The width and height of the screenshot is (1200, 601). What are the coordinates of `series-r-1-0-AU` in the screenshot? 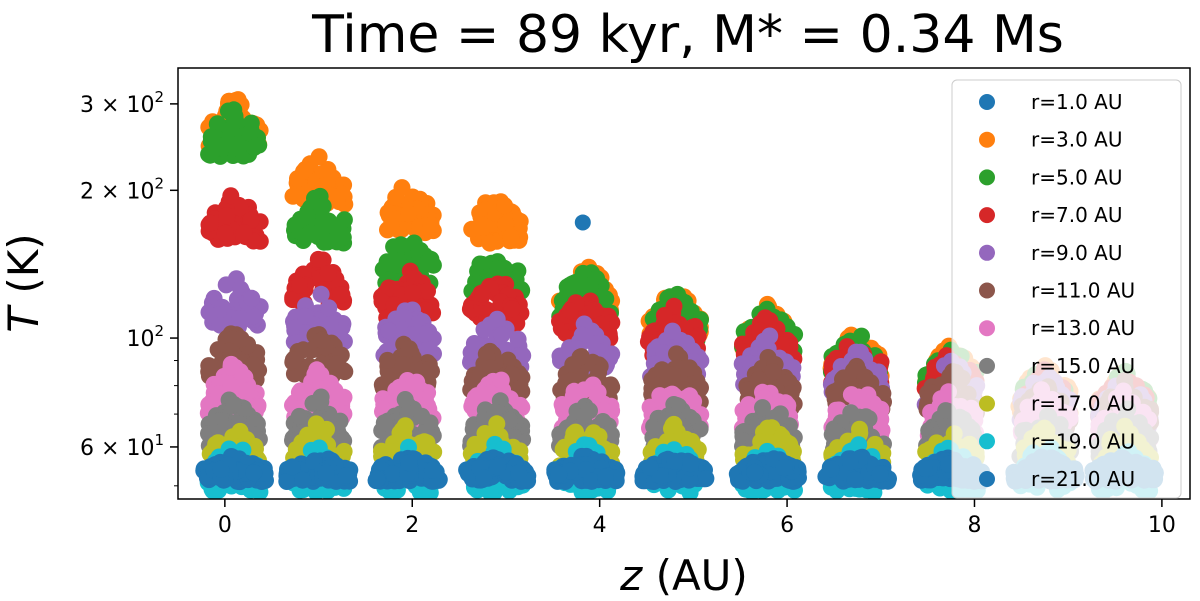 It's located at (582, 222).